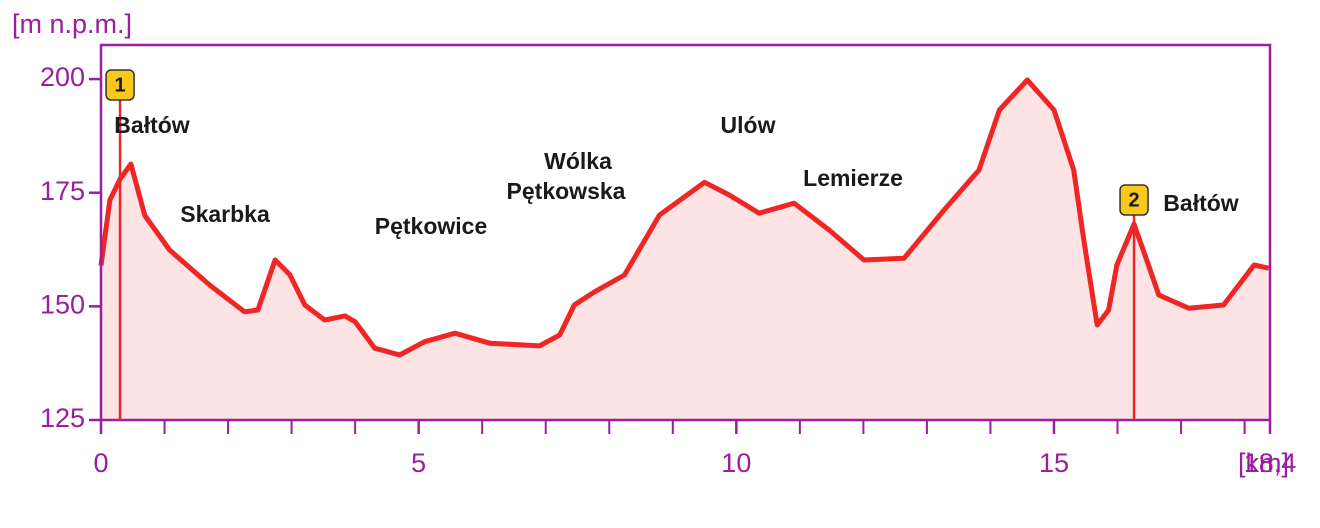 Image resolution: width=1320 pixels, height=528 pixels. I want to click on x-tick-label: 15, so click(1054, 463).